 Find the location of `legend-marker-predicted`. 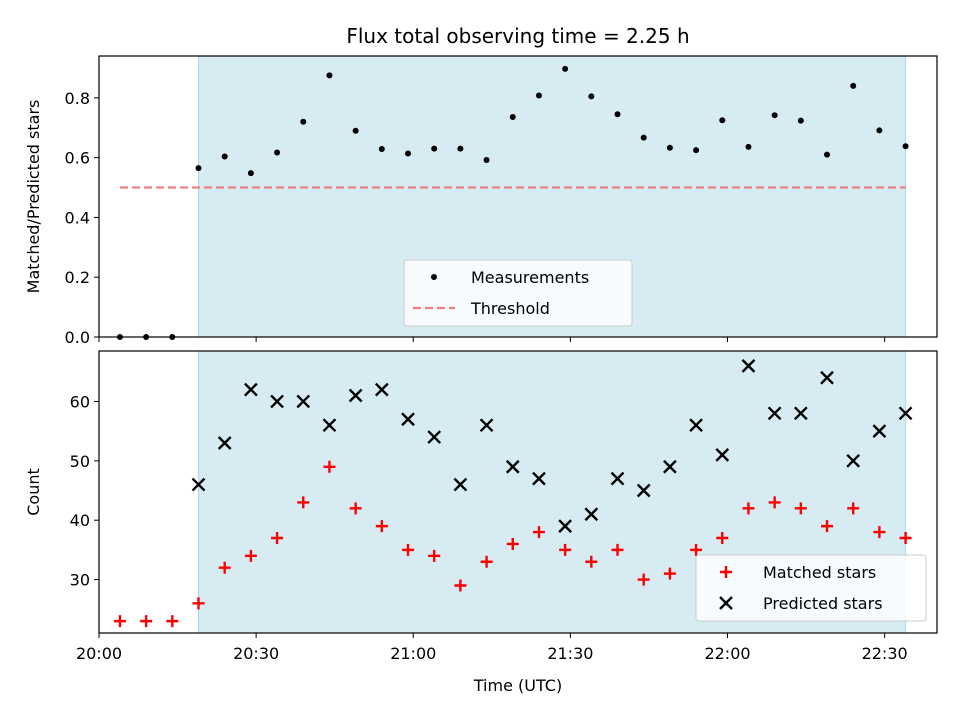

legend-marker-predicted is located at coordinates (726, 603).